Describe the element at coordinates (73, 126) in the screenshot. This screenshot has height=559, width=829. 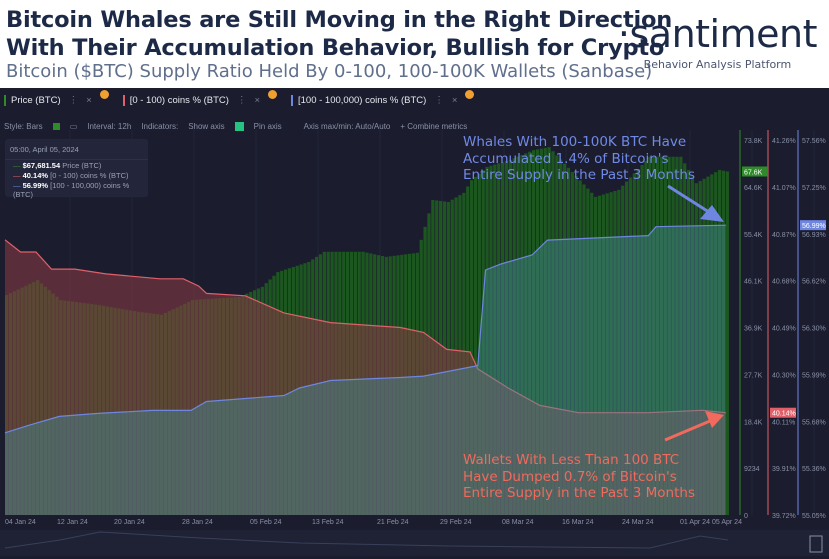
I see `calendar-icon: ▭` at that location.